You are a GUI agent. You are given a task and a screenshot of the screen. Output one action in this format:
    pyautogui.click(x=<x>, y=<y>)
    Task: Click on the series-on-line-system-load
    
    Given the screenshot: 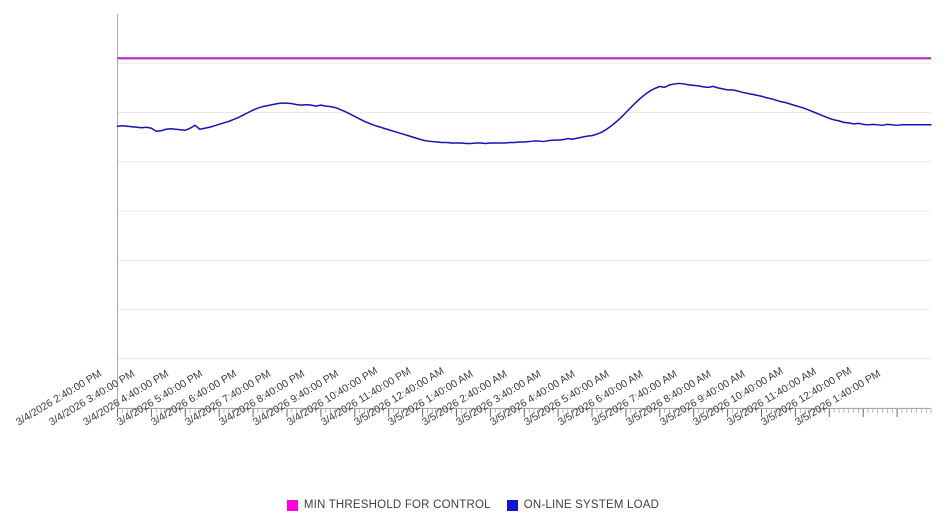 What is the action you would take?
    pyautogui.click(x=524, y=113)
    